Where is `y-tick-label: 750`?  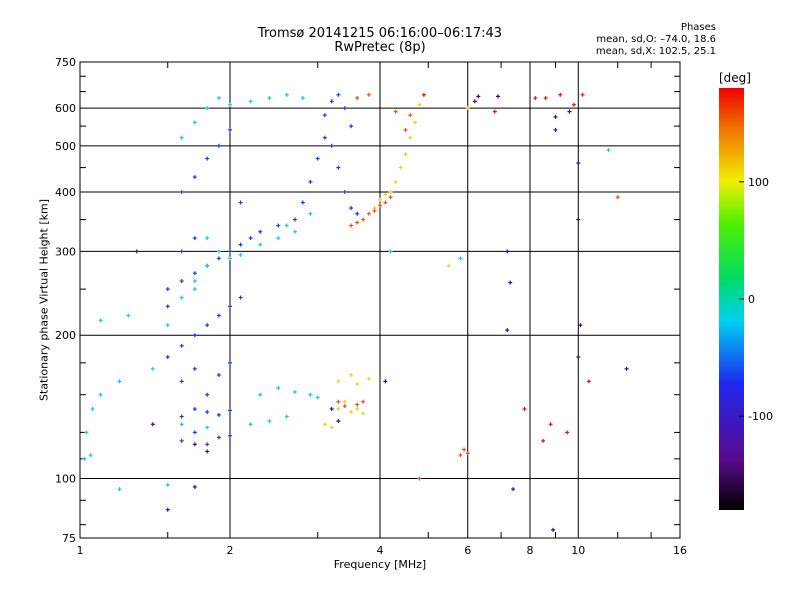 y-tick-label: 750 is located at coordinates (65, 62).